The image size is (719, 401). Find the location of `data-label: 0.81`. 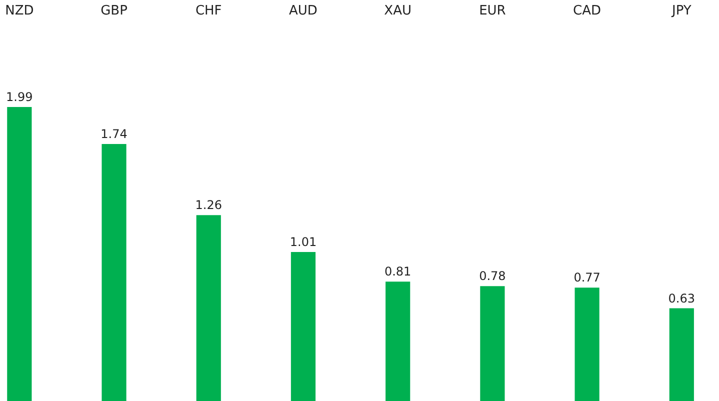

data-label: 0.81 is located at coordinates (398, 271).